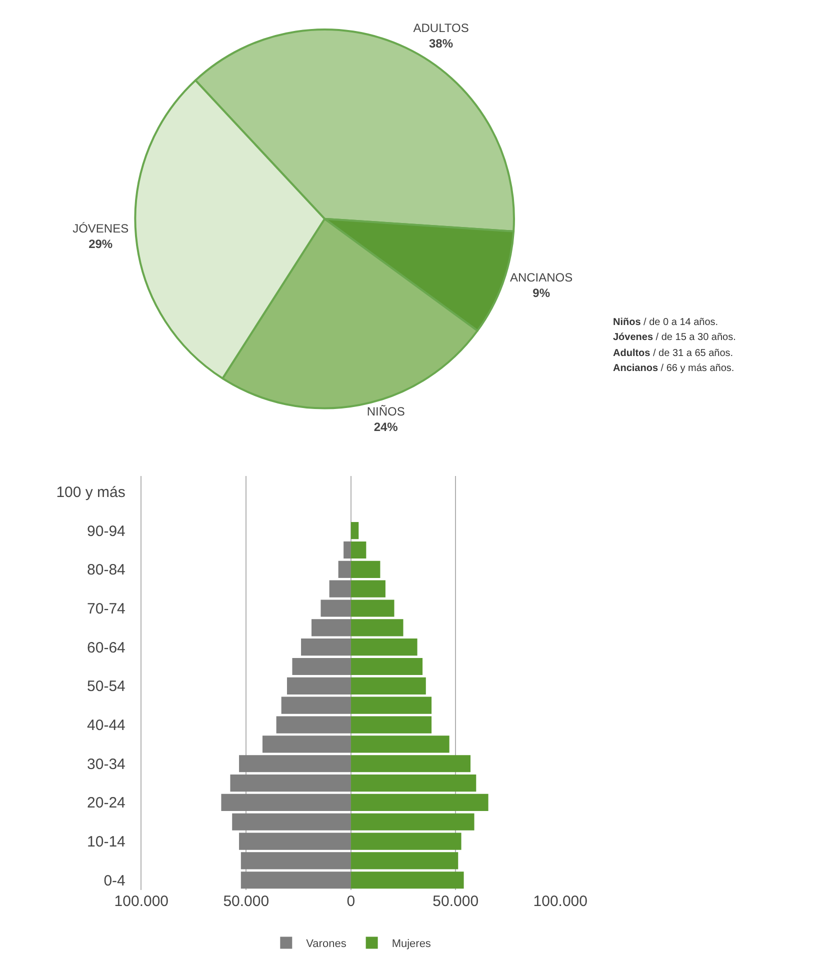 Image resolution: width=827 pixels, height=962 pixels. I want to click on legend-label: Mujeres, so click(412, 944).